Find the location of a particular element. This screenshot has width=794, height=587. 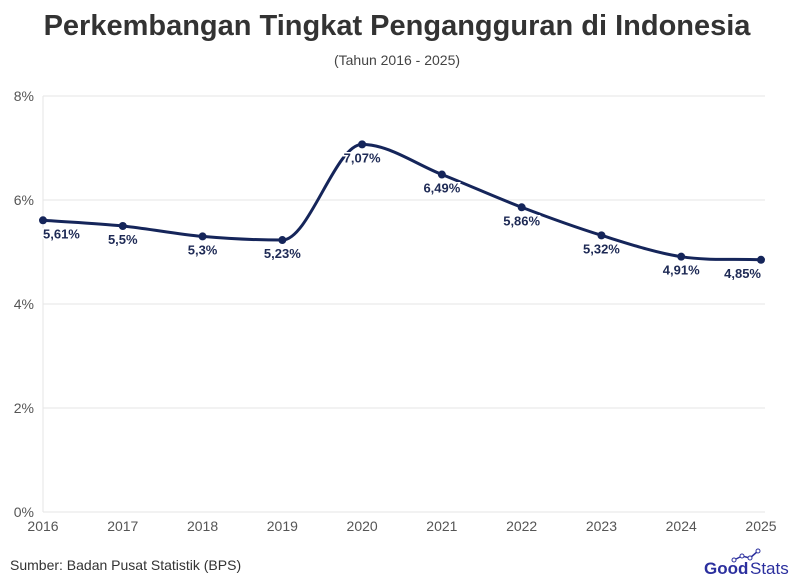

x-tick-label: 2025 is located at coordinates (760, 526).